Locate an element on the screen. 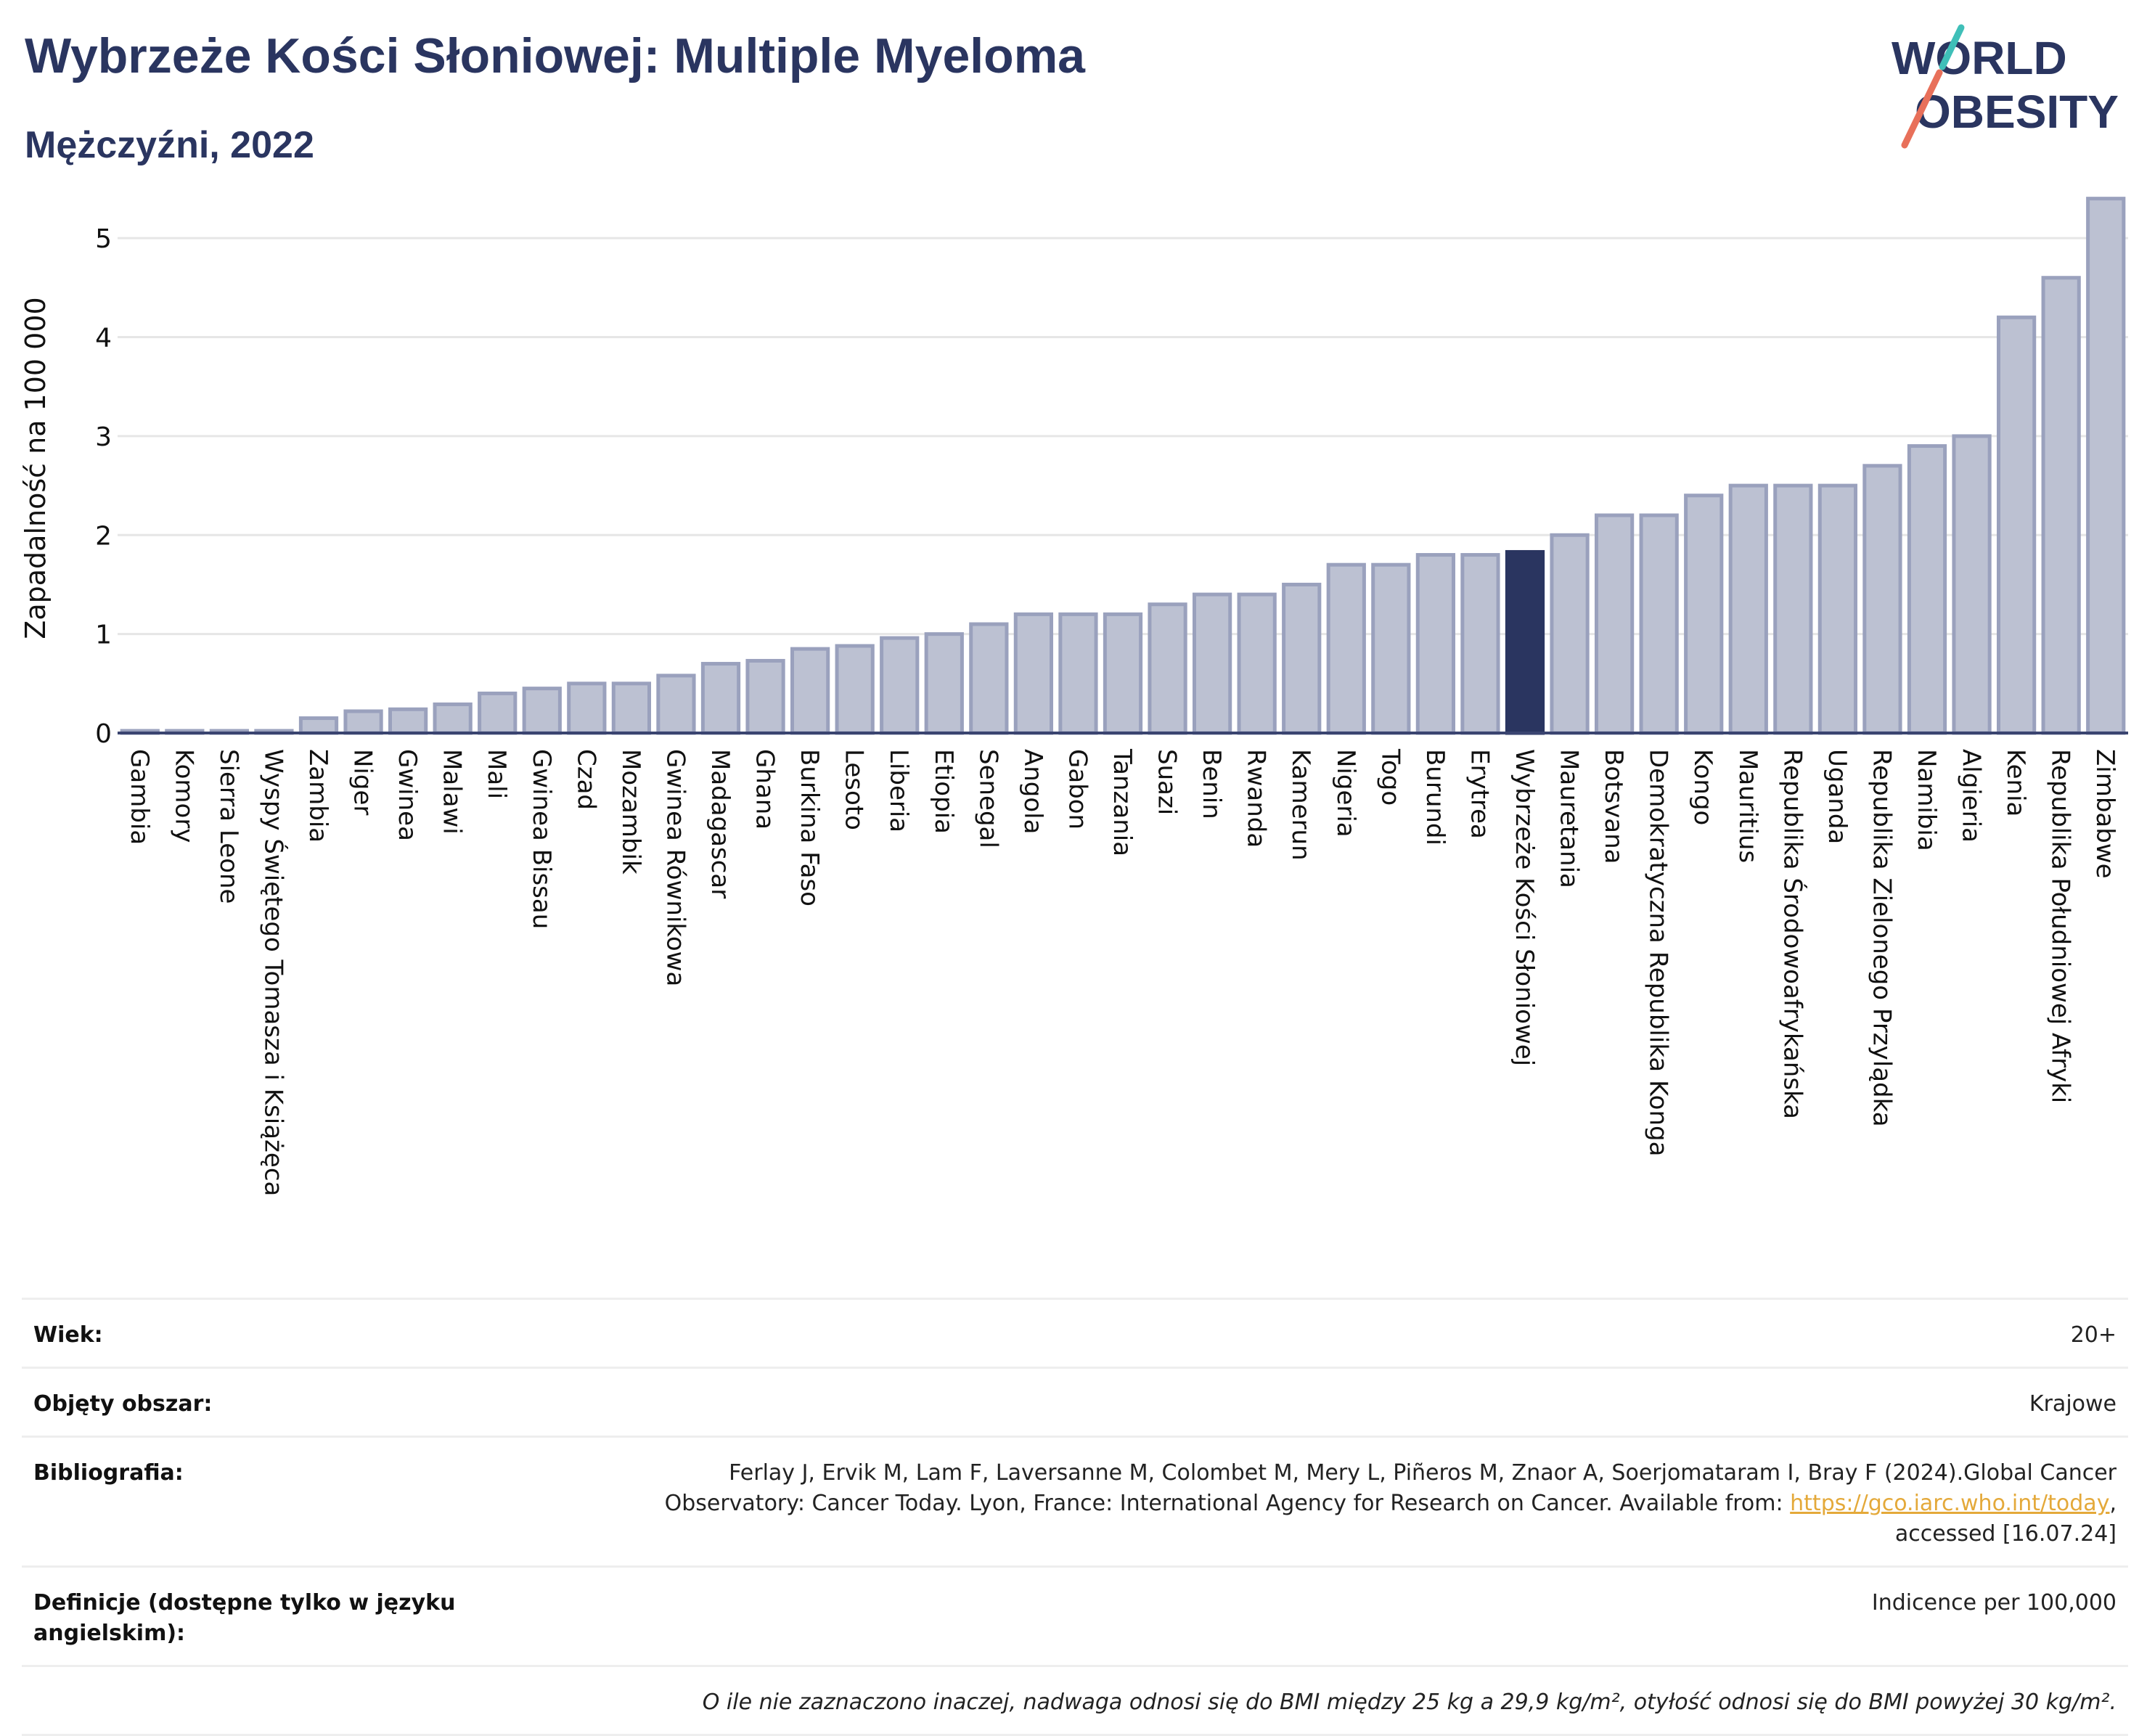  x-tick-label: Niger is located at coordinates (362, 782).